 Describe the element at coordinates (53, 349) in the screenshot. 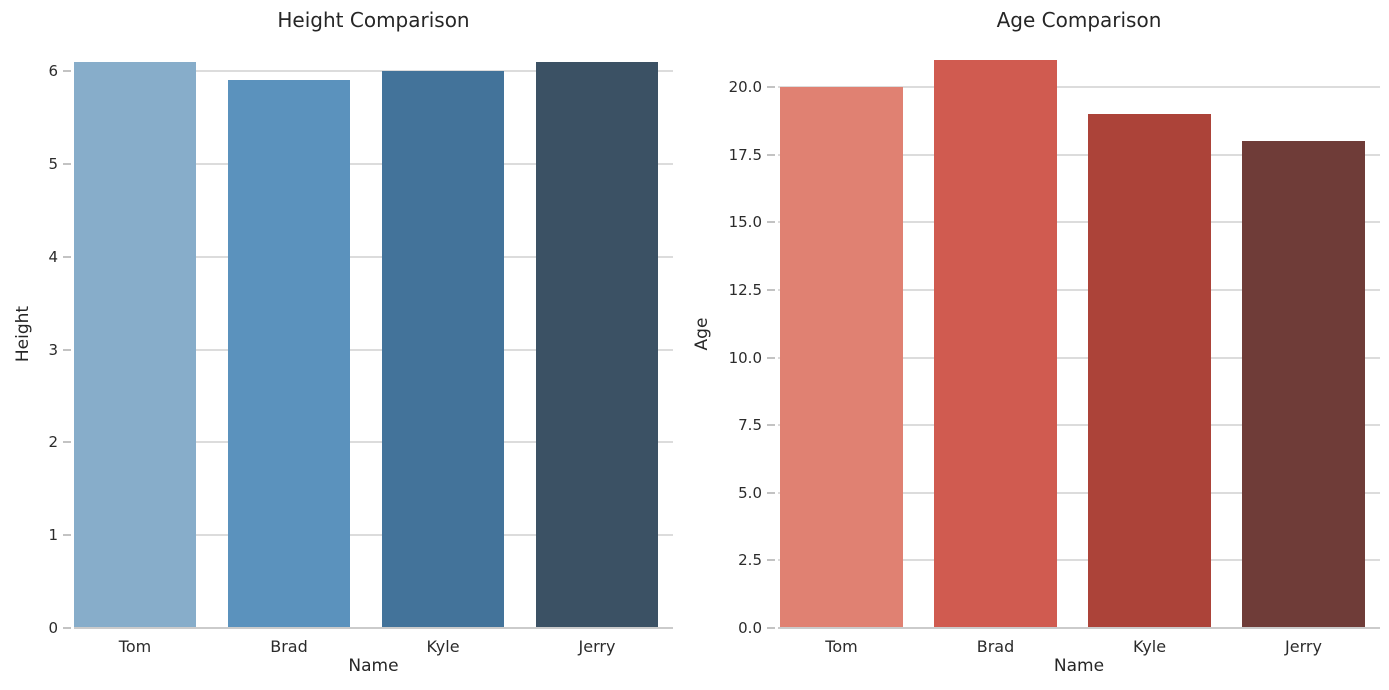

I see `y-tick-label: 3` at that location.